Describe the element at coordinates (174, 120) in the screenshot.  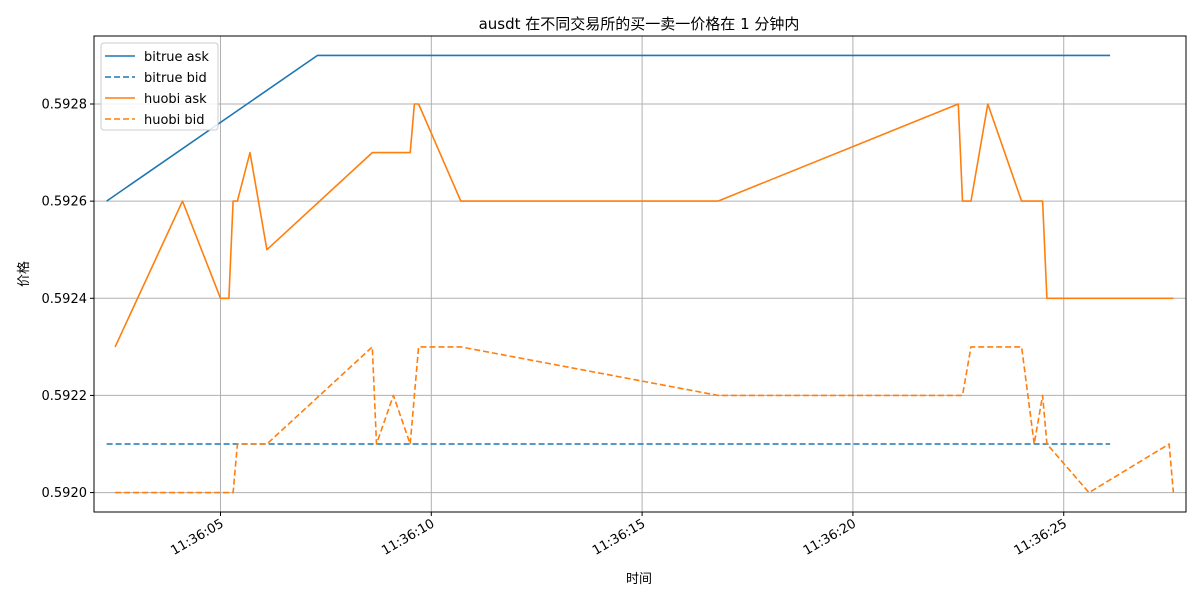
I see `legend-label: huobi bid` at that location.